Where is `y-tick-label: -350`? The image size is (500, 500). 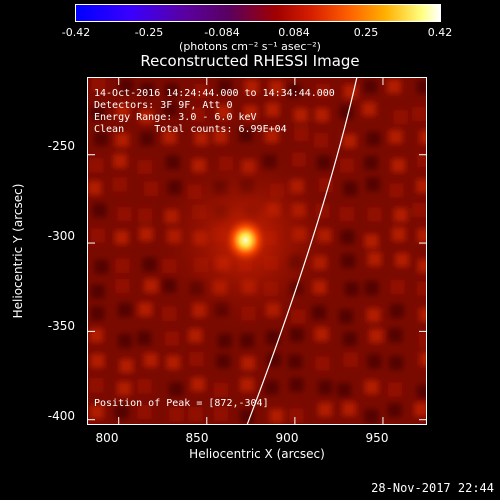 y-tick-label: -350 is located at coordinates (61, 326).